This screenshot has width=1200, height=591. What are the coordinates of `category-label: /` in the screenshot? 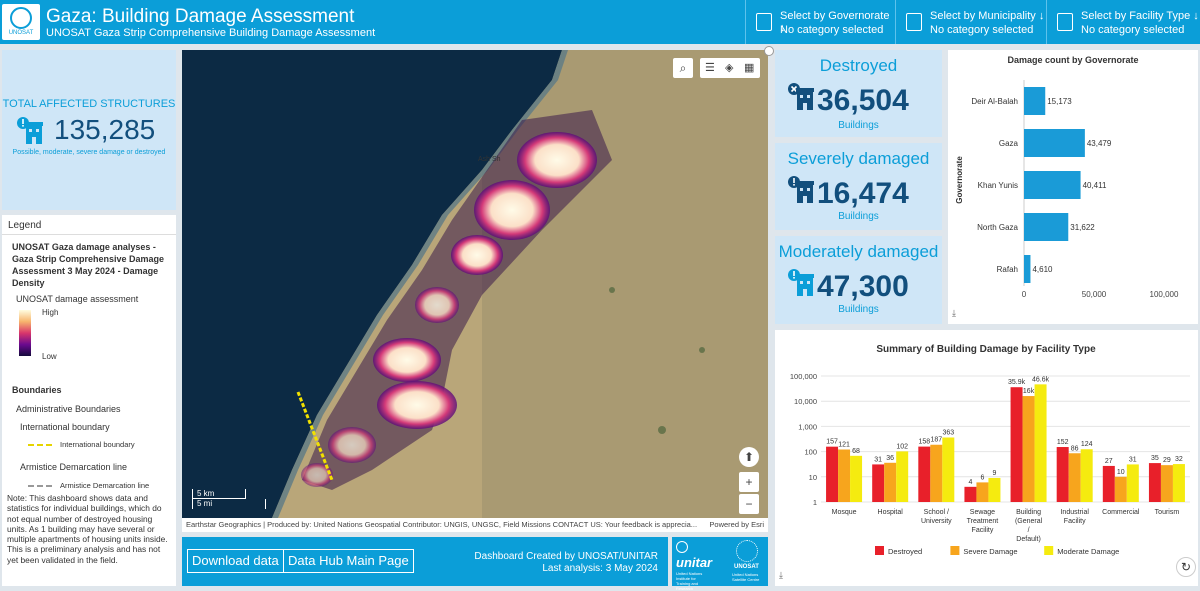 It's located at (1029, 530).